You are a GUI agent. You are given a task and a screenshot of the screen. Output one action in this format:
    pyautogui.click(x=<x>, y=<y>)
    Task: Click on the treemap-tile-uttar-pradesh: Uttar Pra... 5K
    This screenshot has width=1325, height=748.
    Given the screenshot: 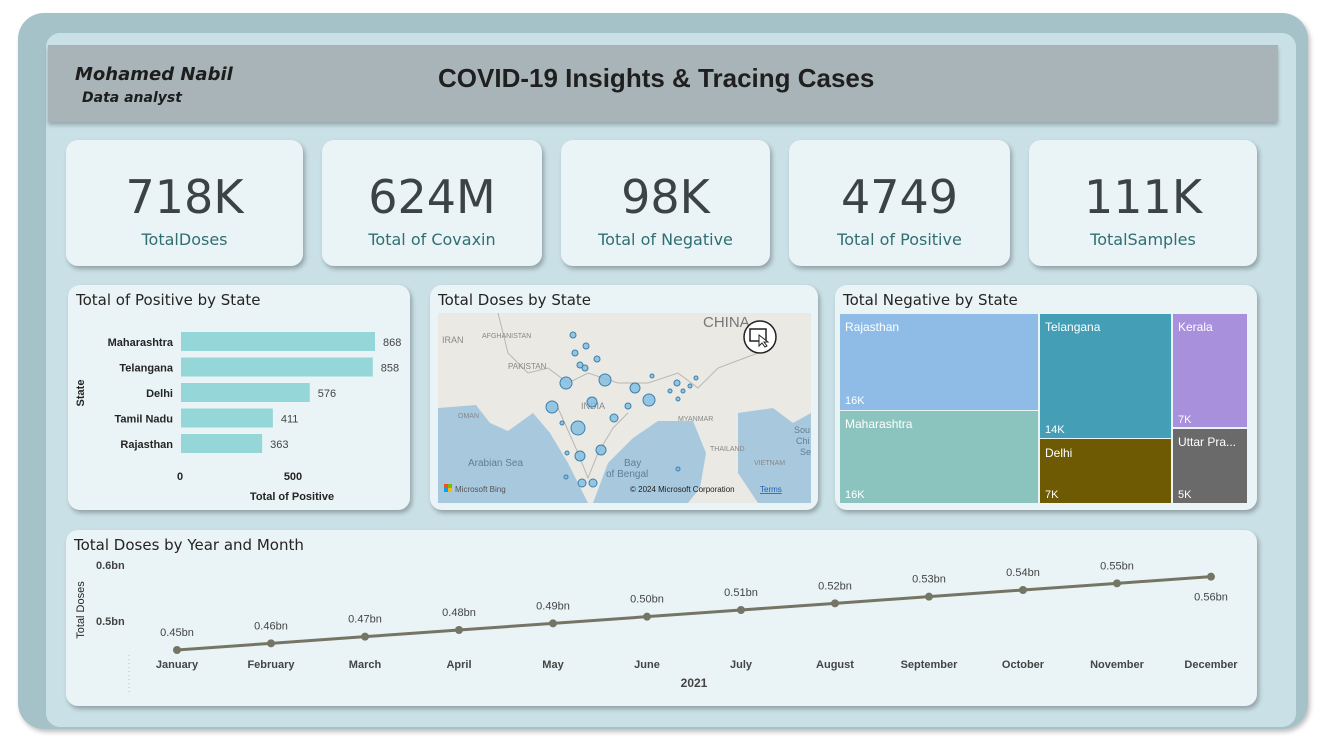 What is the action you would take?
    pyautogui.click(x=1210, y=466)
    